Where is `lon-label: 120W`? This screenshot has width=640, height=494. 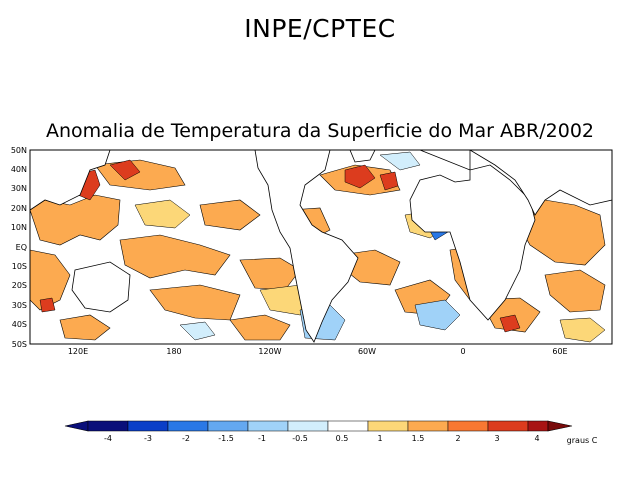
lon-label: 120W is located at coordinates (269, 351).